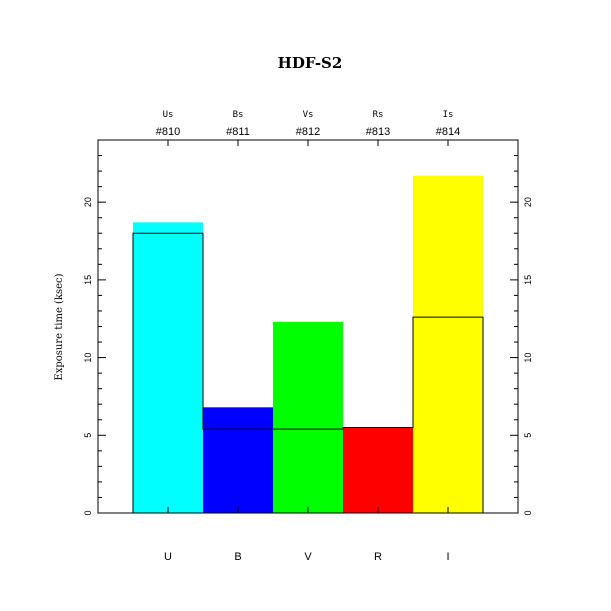  What do you see at coordinates (528, 280) in the screenshot?
I see `ytick-label-right: 15` at bounding box center [528, 280].